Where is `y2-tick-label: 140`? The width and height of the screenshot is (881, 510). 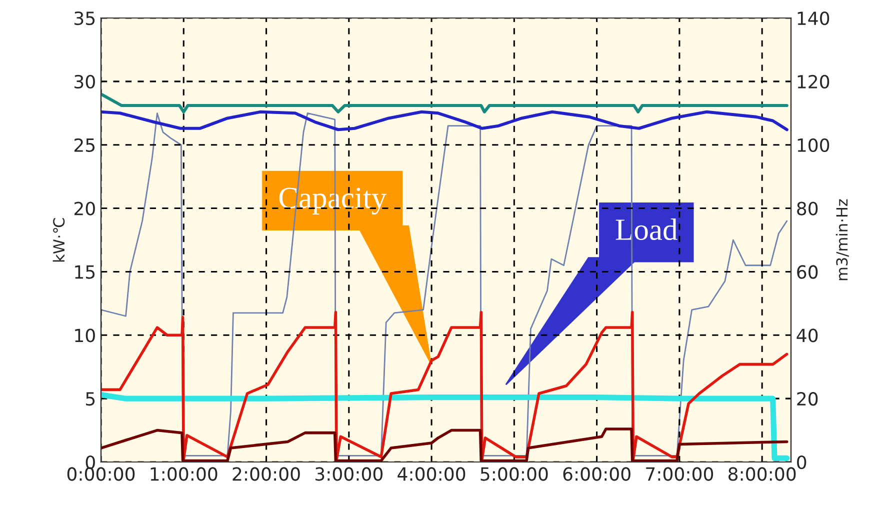
y2-tick-label: 140 is located at coordinates (814, 18).